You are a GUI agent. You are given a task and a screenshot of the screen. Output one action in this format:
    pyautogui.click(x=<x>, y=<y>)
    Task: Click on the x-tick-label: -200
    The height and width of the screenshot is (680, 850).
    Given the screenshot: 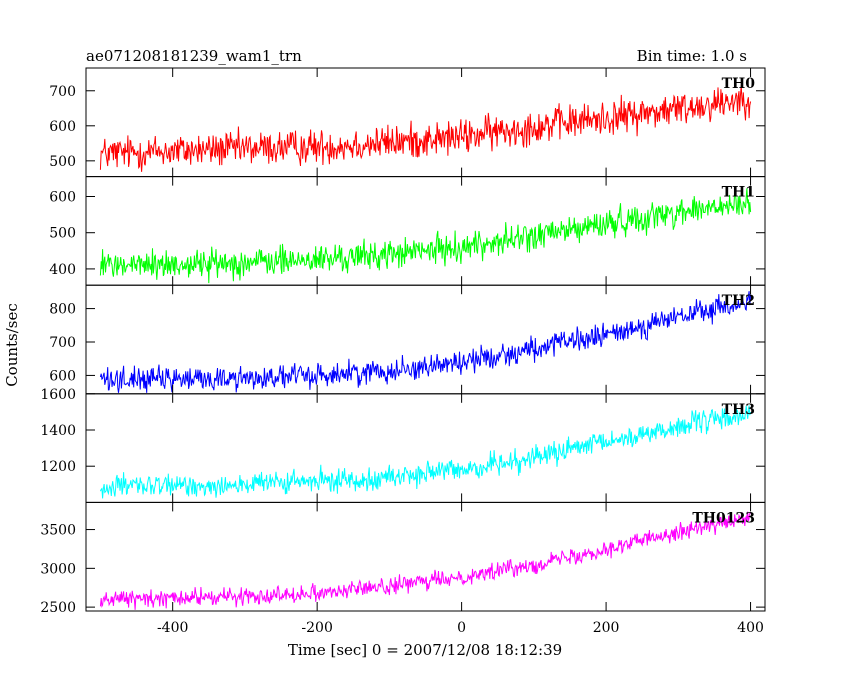 What is the action you would take?
    pyautogui.click(x=316, y=628)
    